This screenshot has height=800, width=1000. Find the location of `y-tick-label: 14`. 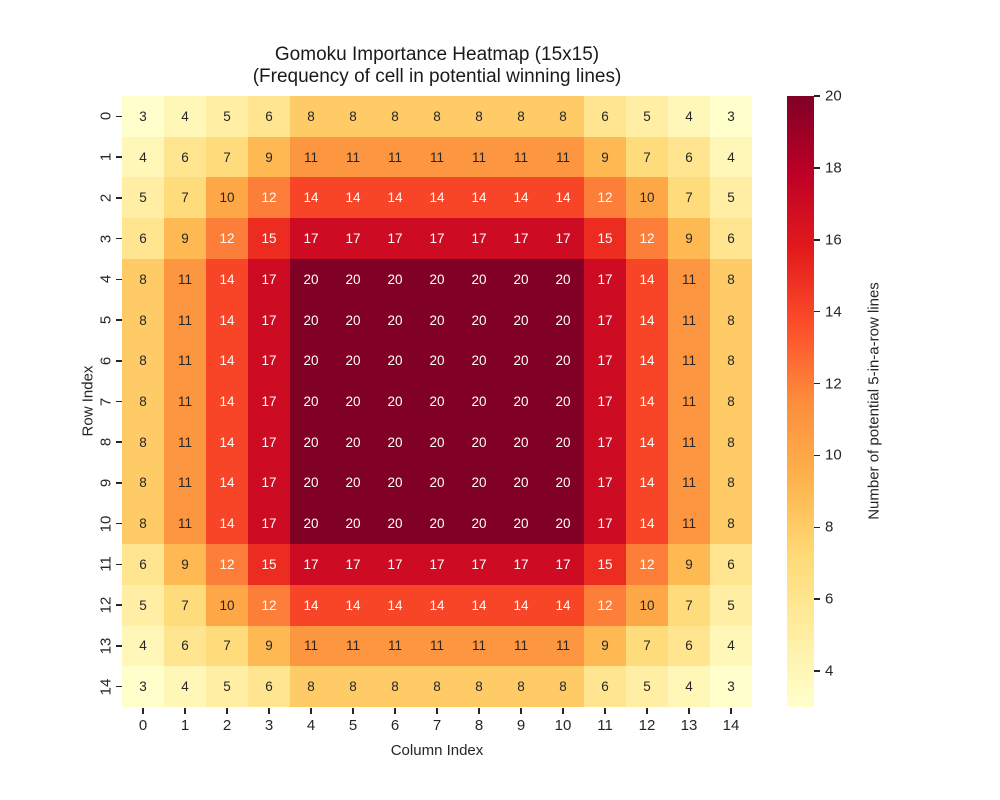

y-tick-label: 14 is located at coordinates (106, 686).